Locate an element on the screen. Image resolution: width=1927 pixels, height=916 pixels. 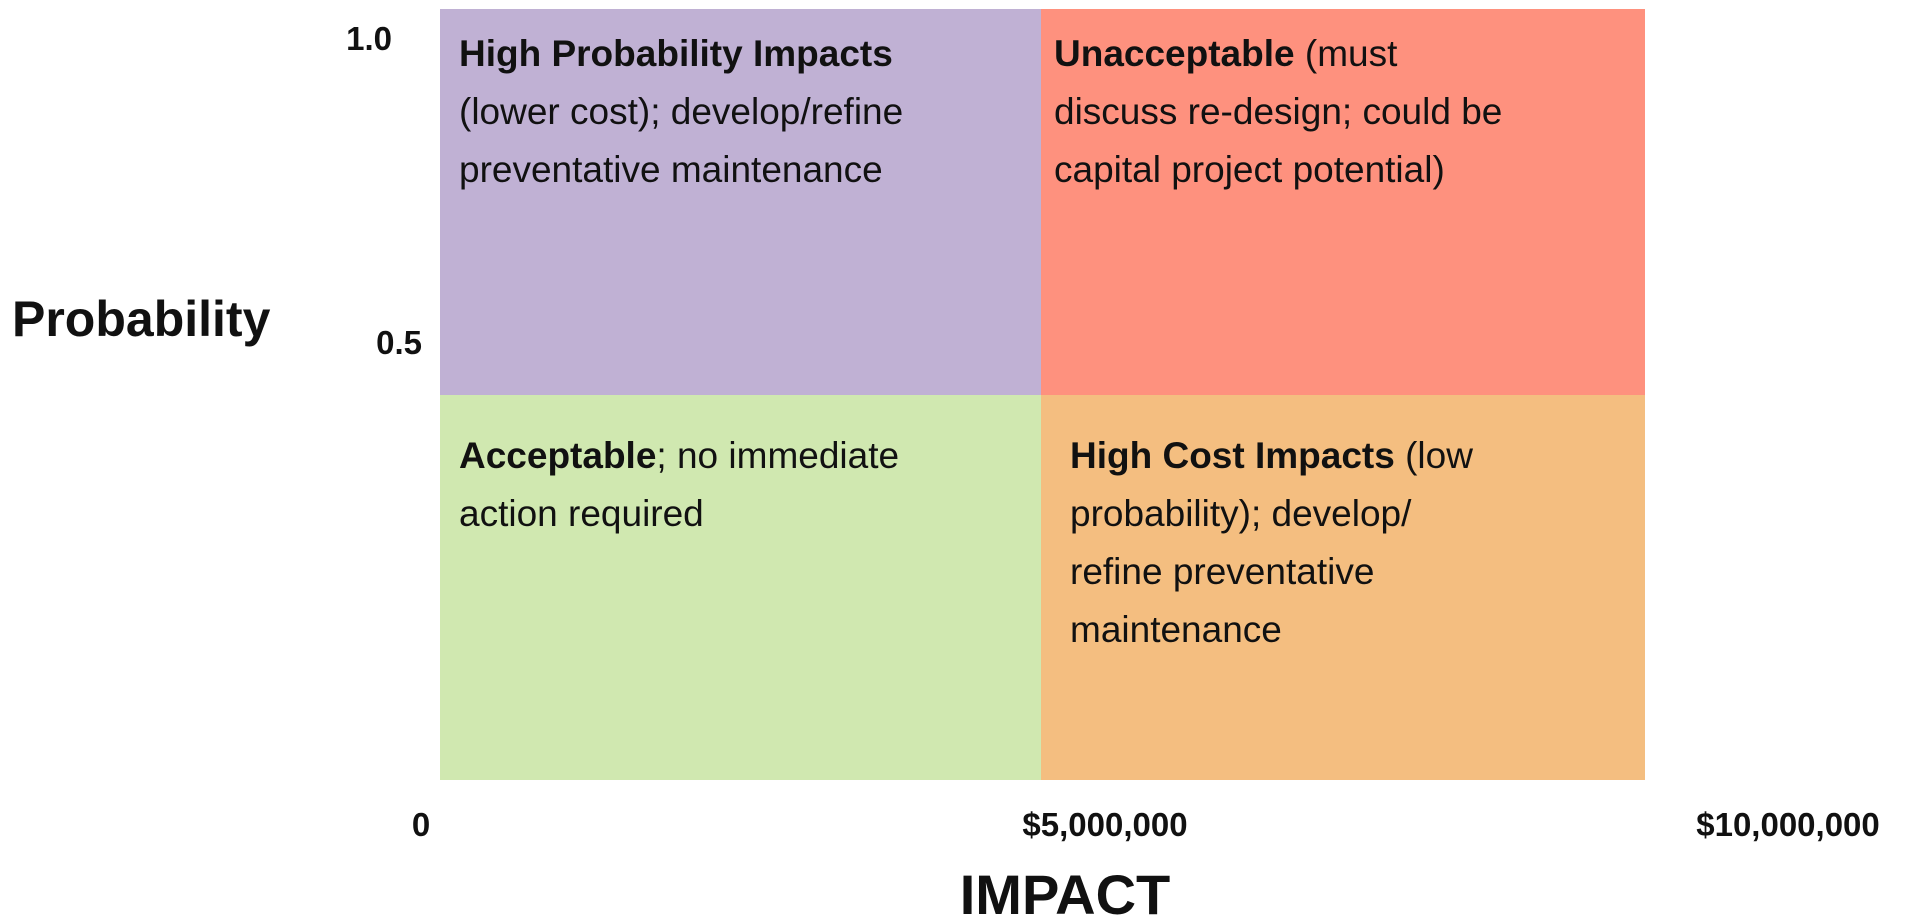
x-tick-label: $5,000,000 is located at coordinates (1104, 824).